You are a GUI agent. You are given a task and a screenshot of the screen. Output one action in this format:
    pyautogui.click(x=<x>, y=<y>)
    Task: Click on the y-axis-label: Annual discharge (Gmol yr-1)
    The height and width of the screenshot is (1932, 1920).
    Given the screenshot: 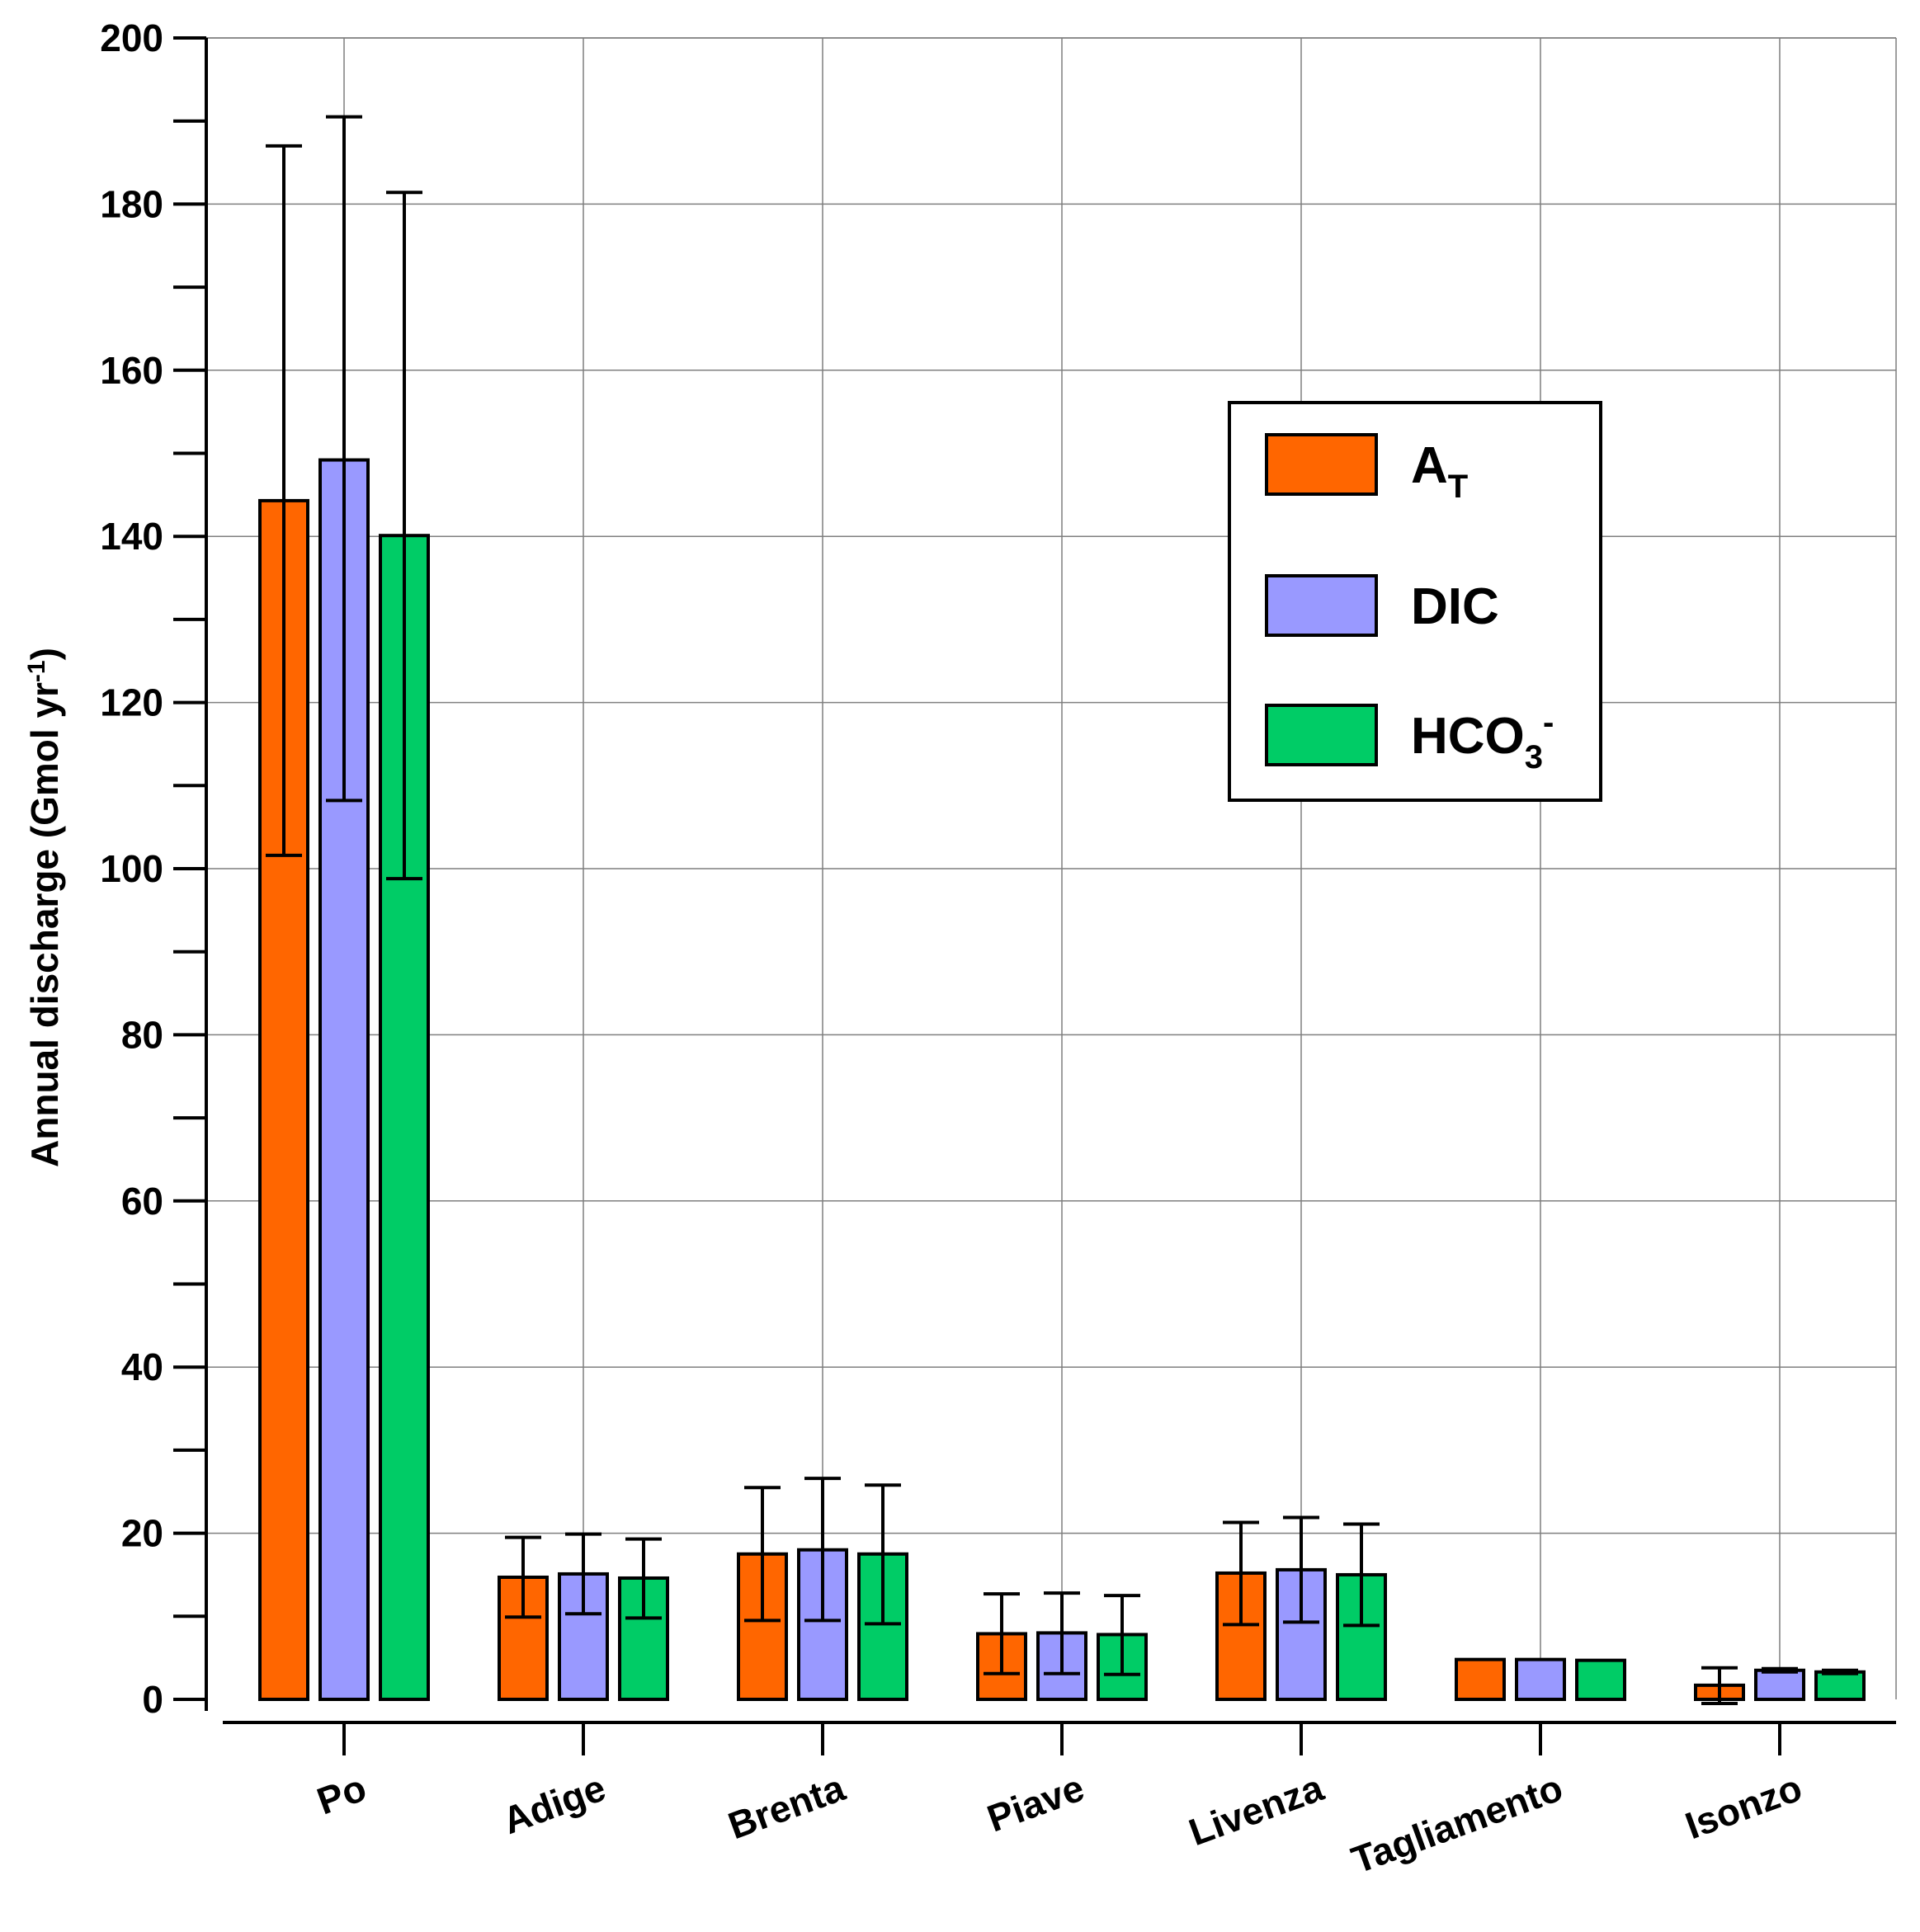 What is the action you would take?
    pyautogui.click(x=44, y=907)
    